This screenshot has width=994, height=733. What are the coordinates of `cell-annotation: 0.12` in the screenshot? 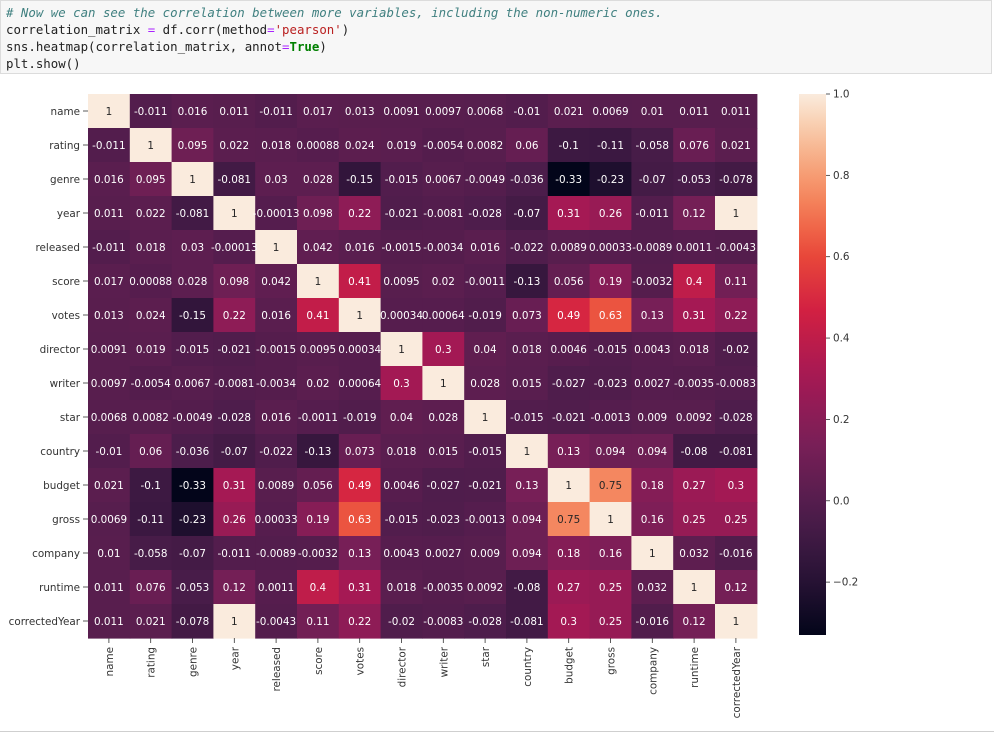 It's located at (735, 588).